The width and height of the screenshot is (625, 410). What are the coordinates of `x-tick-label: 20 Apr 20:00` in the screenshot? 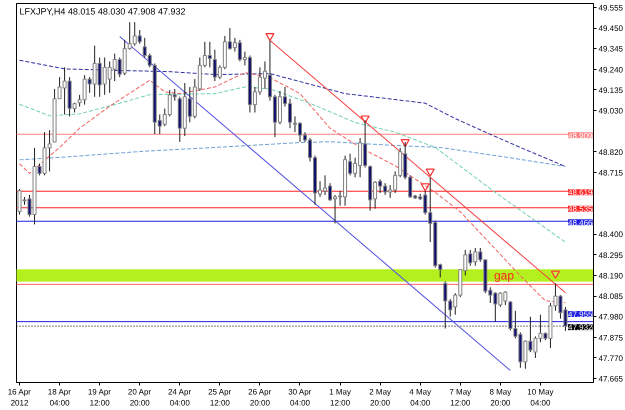 It's located at (140, 398).